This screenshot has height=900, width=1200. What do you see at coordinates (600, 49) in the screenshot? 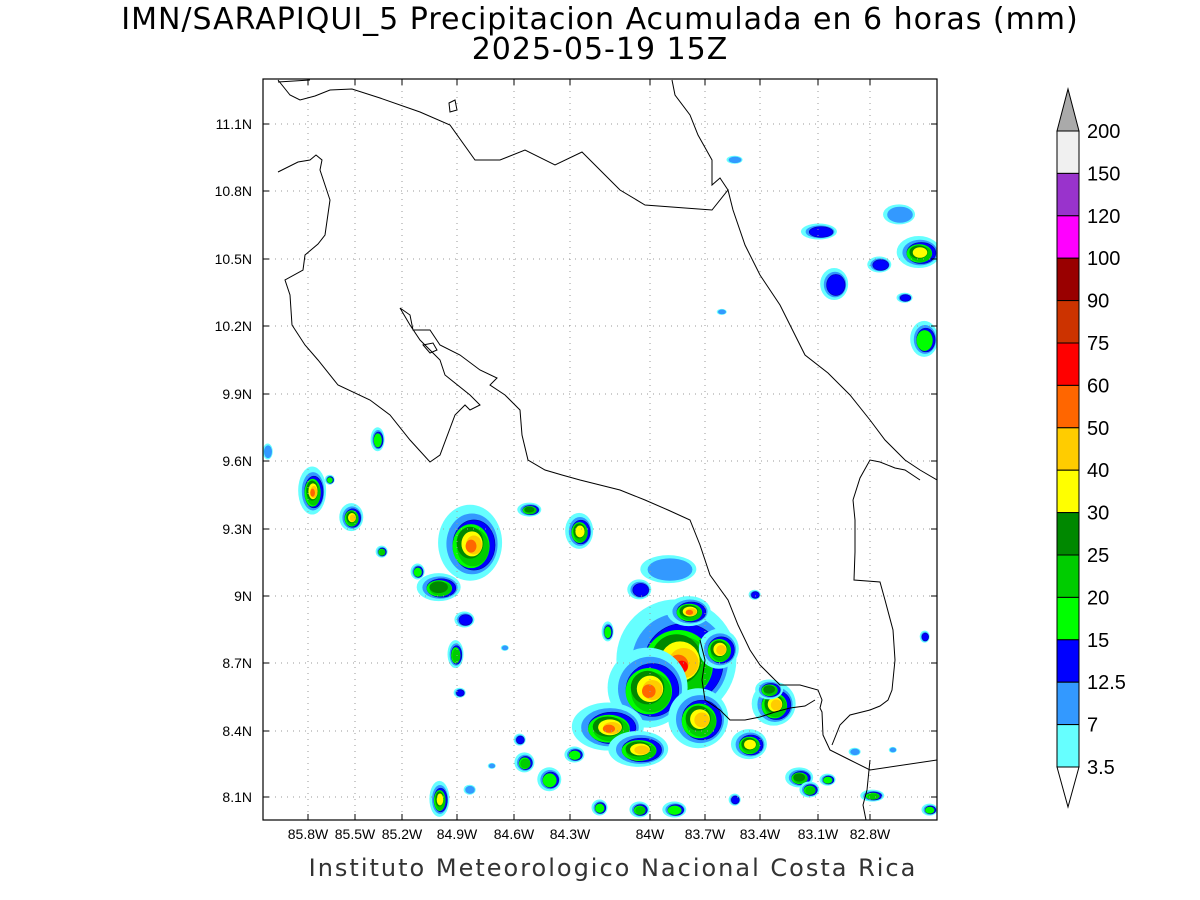
I see `map-subtitle: 2025-05-19 15Z` at bounding box center [600, 49].